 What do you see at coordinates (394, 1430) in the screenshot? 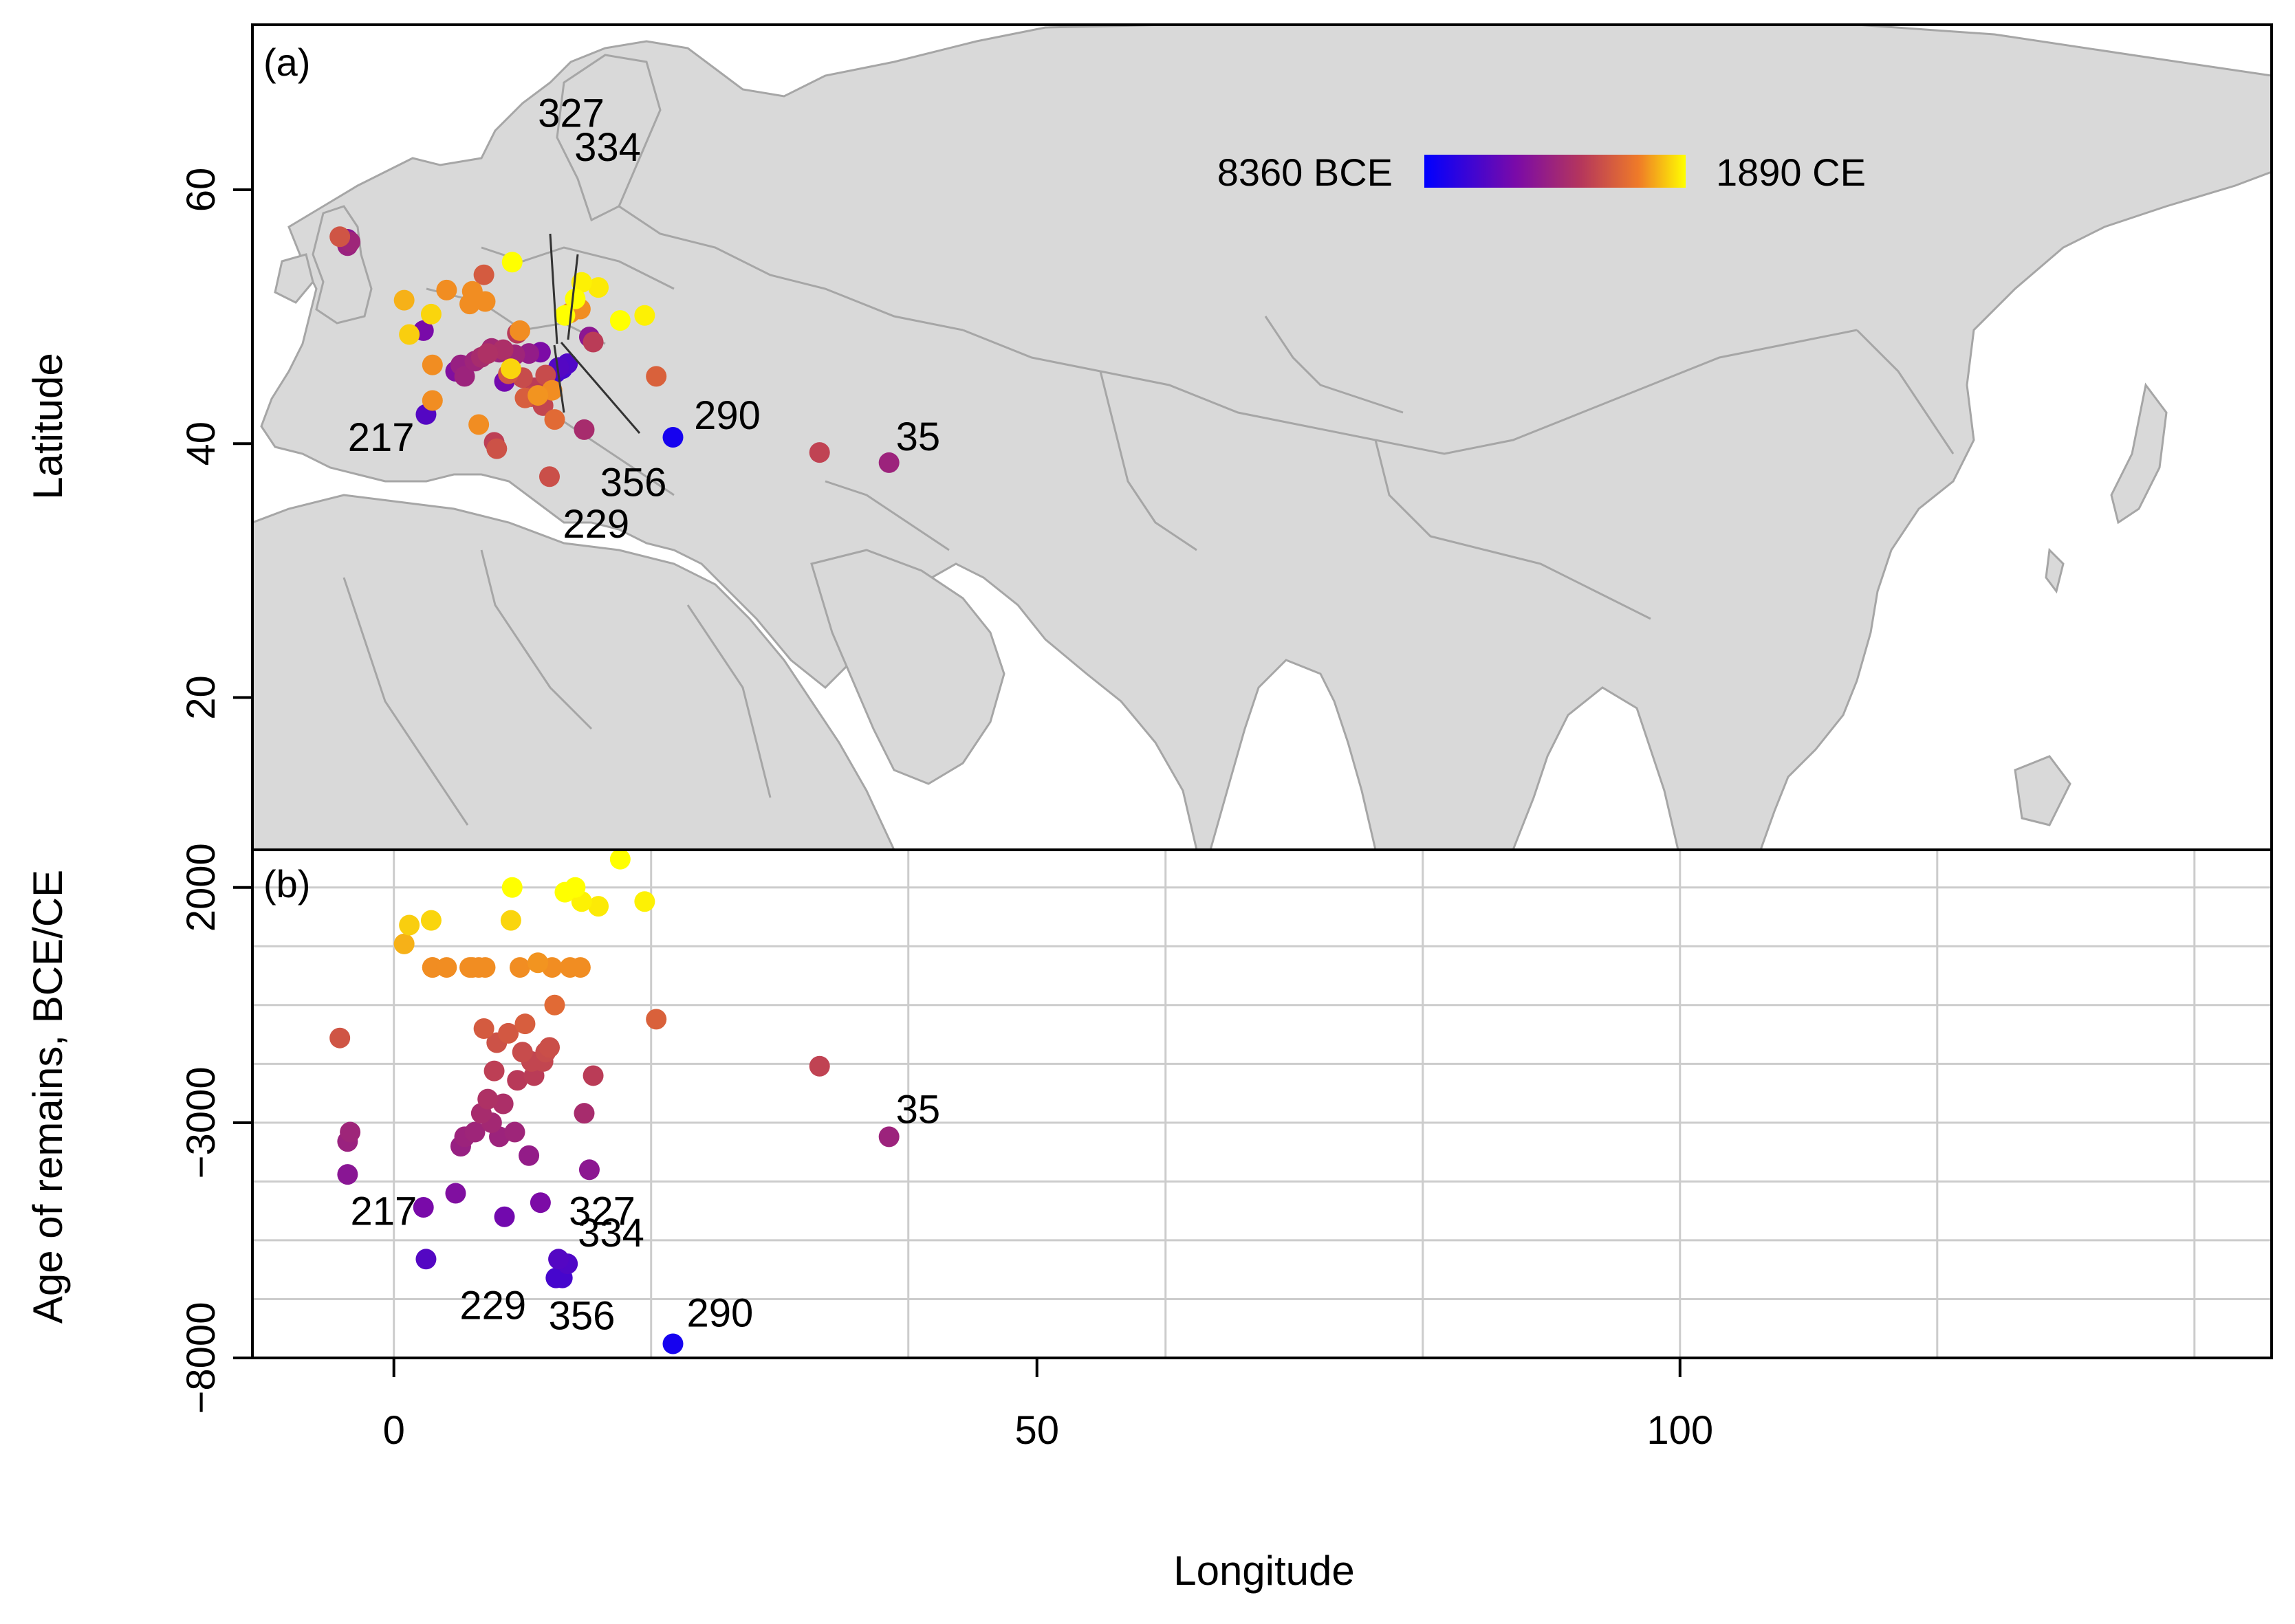
I see `x-tick-label: 0` at bounding box center [394, 1430].